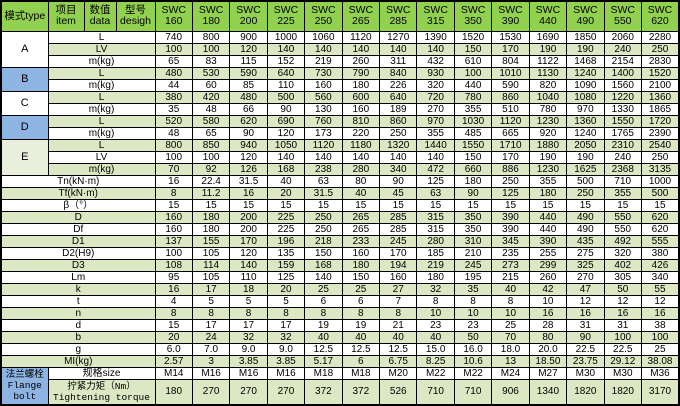  I want to click on param-value-cell: 195, so click(473, 277).